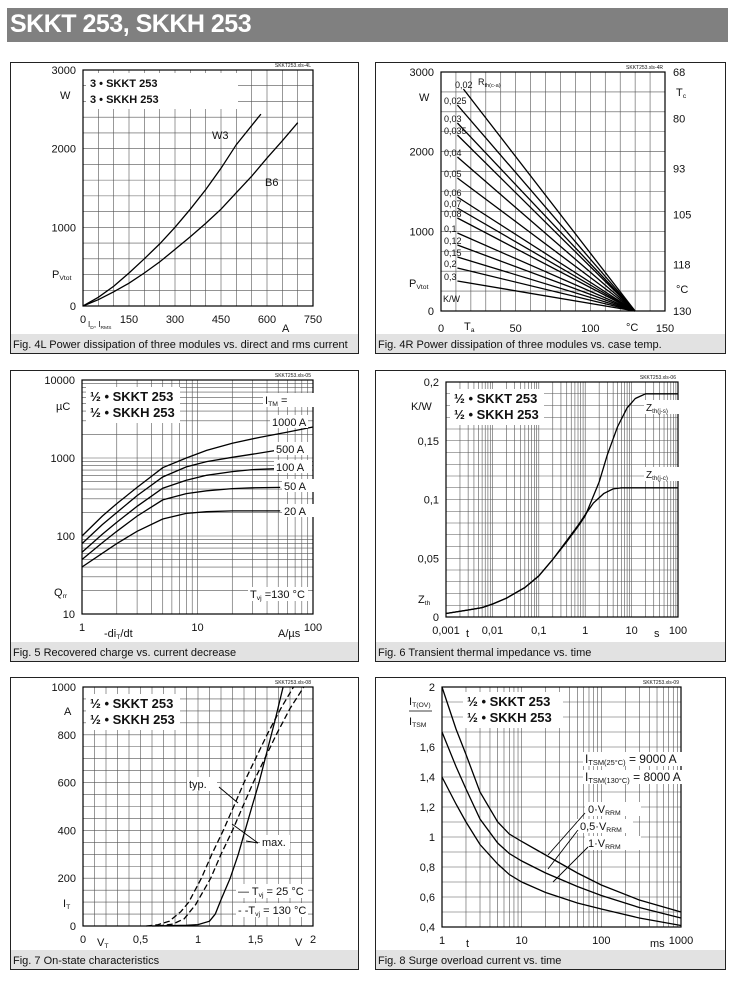  What do you see at coordinates (593, 827) in the screenshot?
I see `text-part: 0,5·V` at bounding box center [593, 827].